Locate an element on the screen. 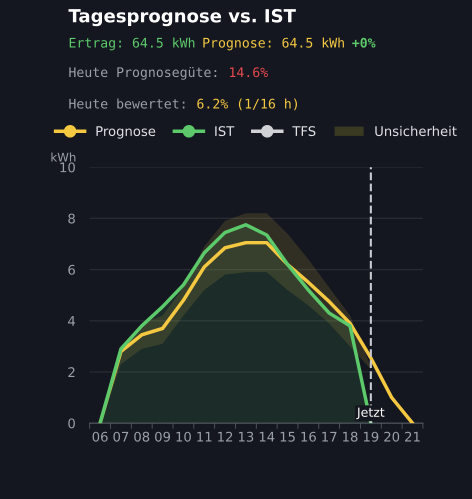 Image resolution: width=472 pixels, height=499 pixels. x-tick-label: 19 is located at coordinates (371, 437).